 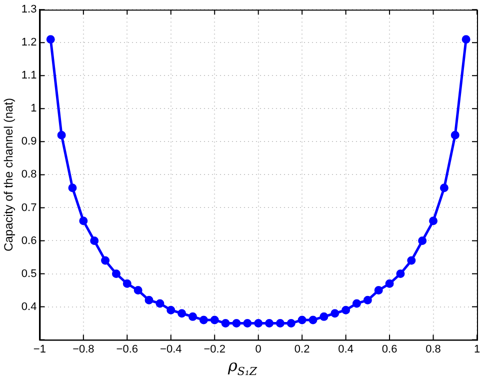 What do you see at coordinates (29, 142) in the screenshot?
I see `y-tick-label: 0.9` at bounding box center [29, 142].